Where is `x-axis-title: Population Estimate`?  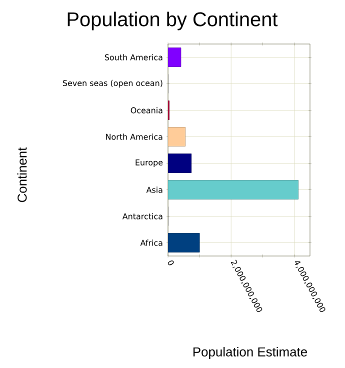 x-axis-title: Population Estimate is located at coordinates (250, 353).